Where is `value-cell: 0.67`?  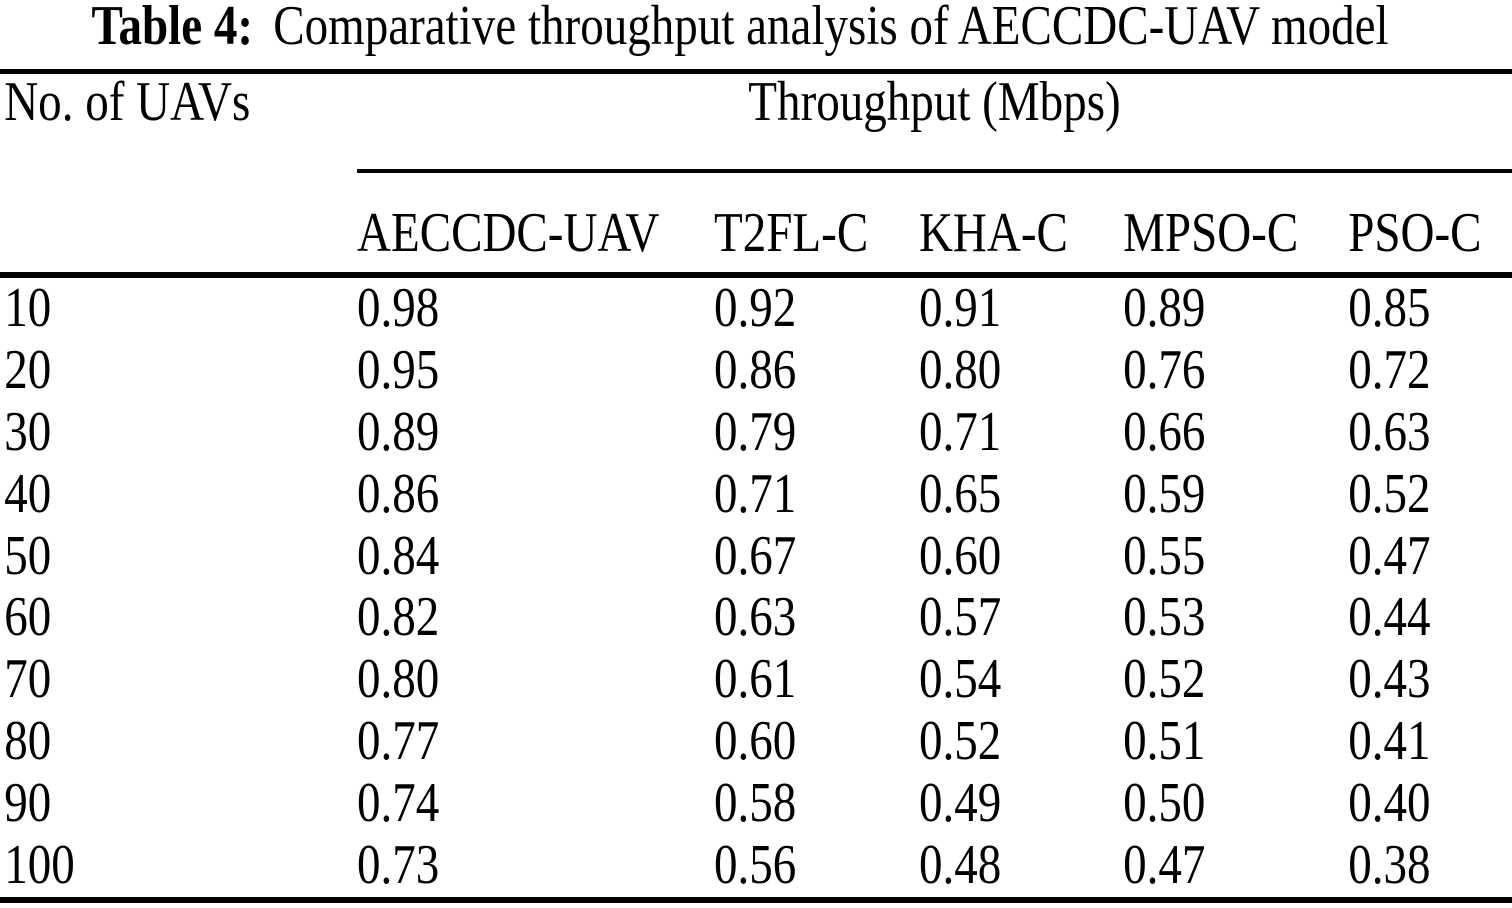 value-cell: 0.67 is located at coordinates (755, 555).